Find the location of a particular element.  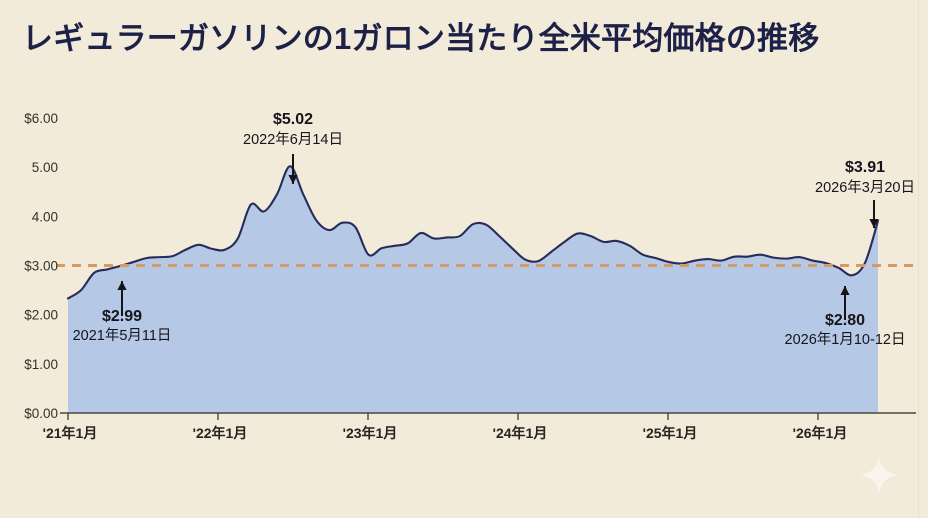

annotation-value: $5.02 is located at coordinates (293, 119).